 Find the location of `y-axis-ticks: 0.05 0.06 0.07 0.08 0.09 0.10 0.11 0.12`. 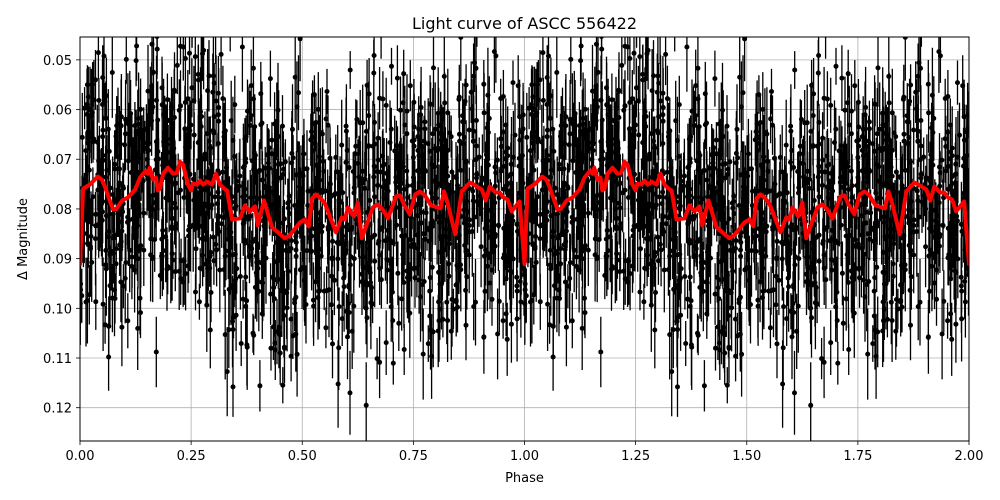

y-axis-ticks: 0.05 0.06 0.07 0.08 0.09 0.10 0.11 0.12 is located at coordinates (61, 235).